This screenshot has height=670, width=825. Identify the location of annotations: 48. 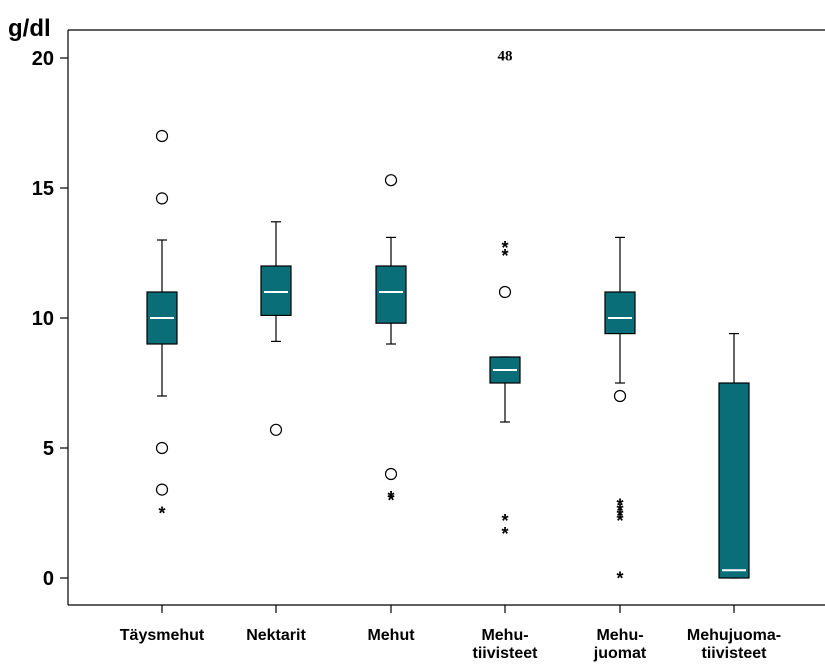
(505, 56).